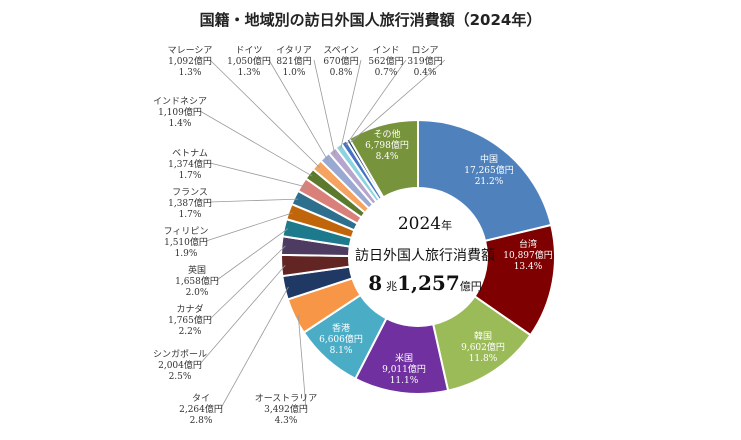 The width and height of the screenshot is (741, 440). I want to click on slice-label-16: ドイツ 1,050億円 1.3%, so click(249, 62).